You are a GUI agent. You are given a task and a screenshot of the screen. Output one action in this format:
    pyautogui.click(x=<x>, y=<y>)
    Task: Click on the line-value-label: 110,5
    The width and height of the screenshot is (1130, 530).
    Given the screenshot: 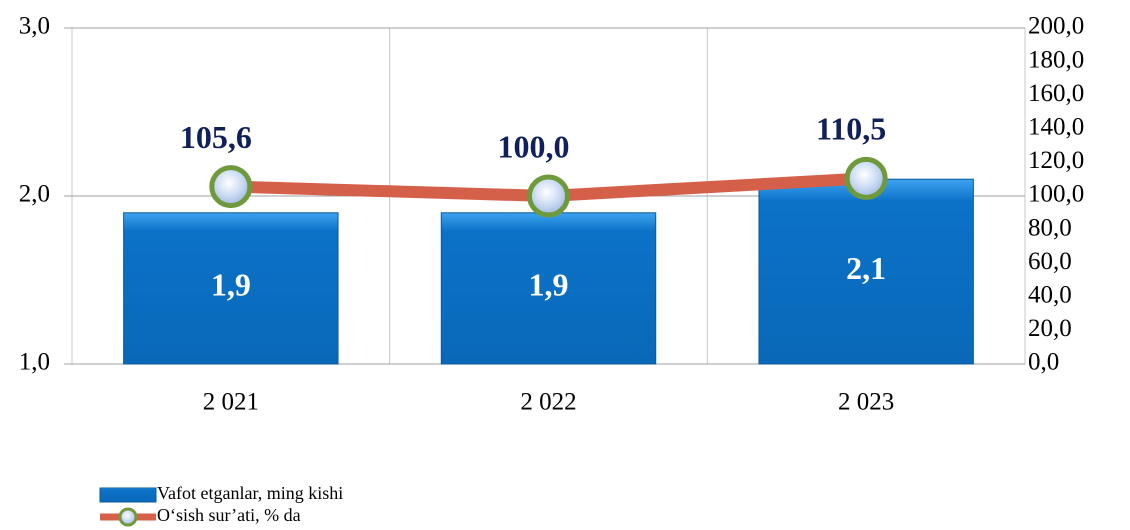 What is the action you would take?
    pyautogui.click(x=851, y=129)
    